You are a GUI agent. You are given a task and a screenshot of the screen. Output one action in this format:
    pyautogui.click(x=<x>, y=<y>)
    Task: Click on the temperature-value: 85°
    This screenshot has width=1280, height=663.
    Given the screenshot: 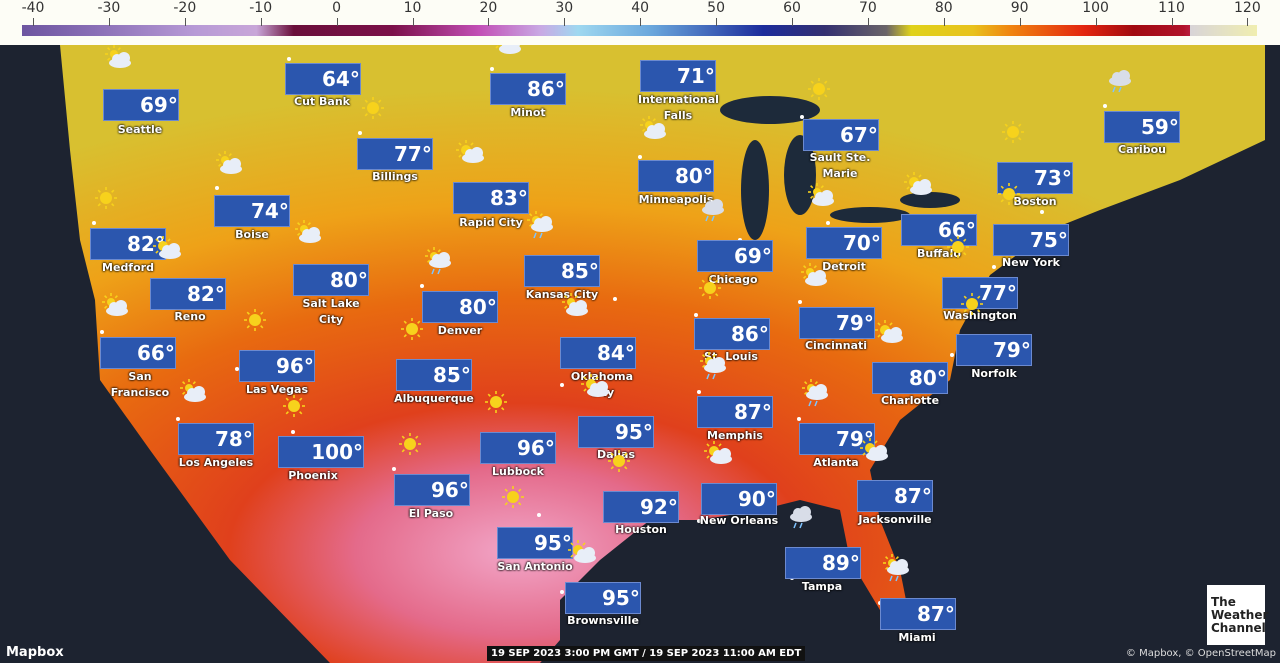 What is the action you would take?
    pyautogui.click(x=452, y=375)
    